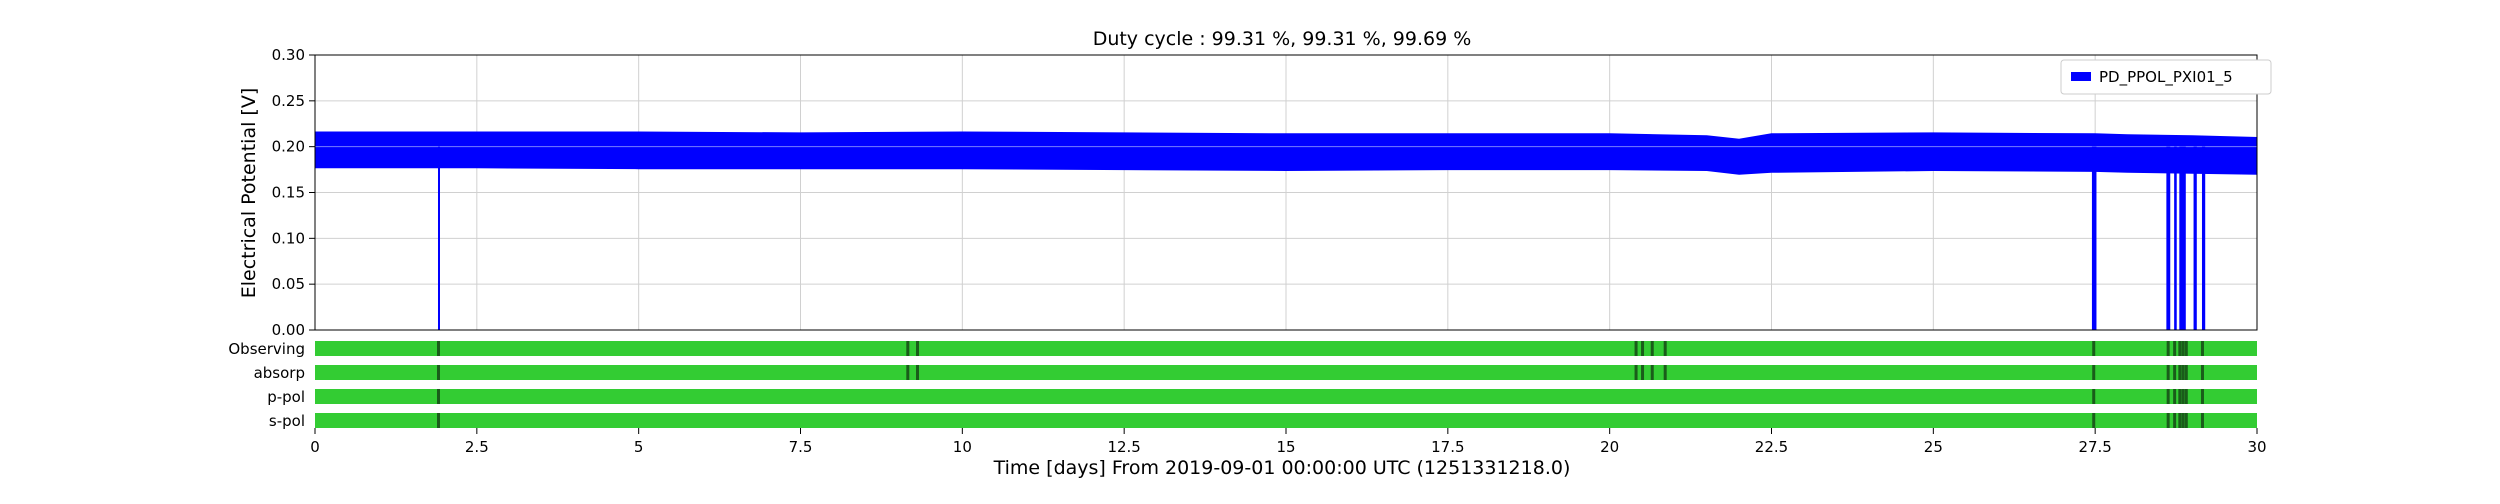  Describe the element at coordinates (639, 447) in the screenshot. I see `x-tick-label: 5` at that location.